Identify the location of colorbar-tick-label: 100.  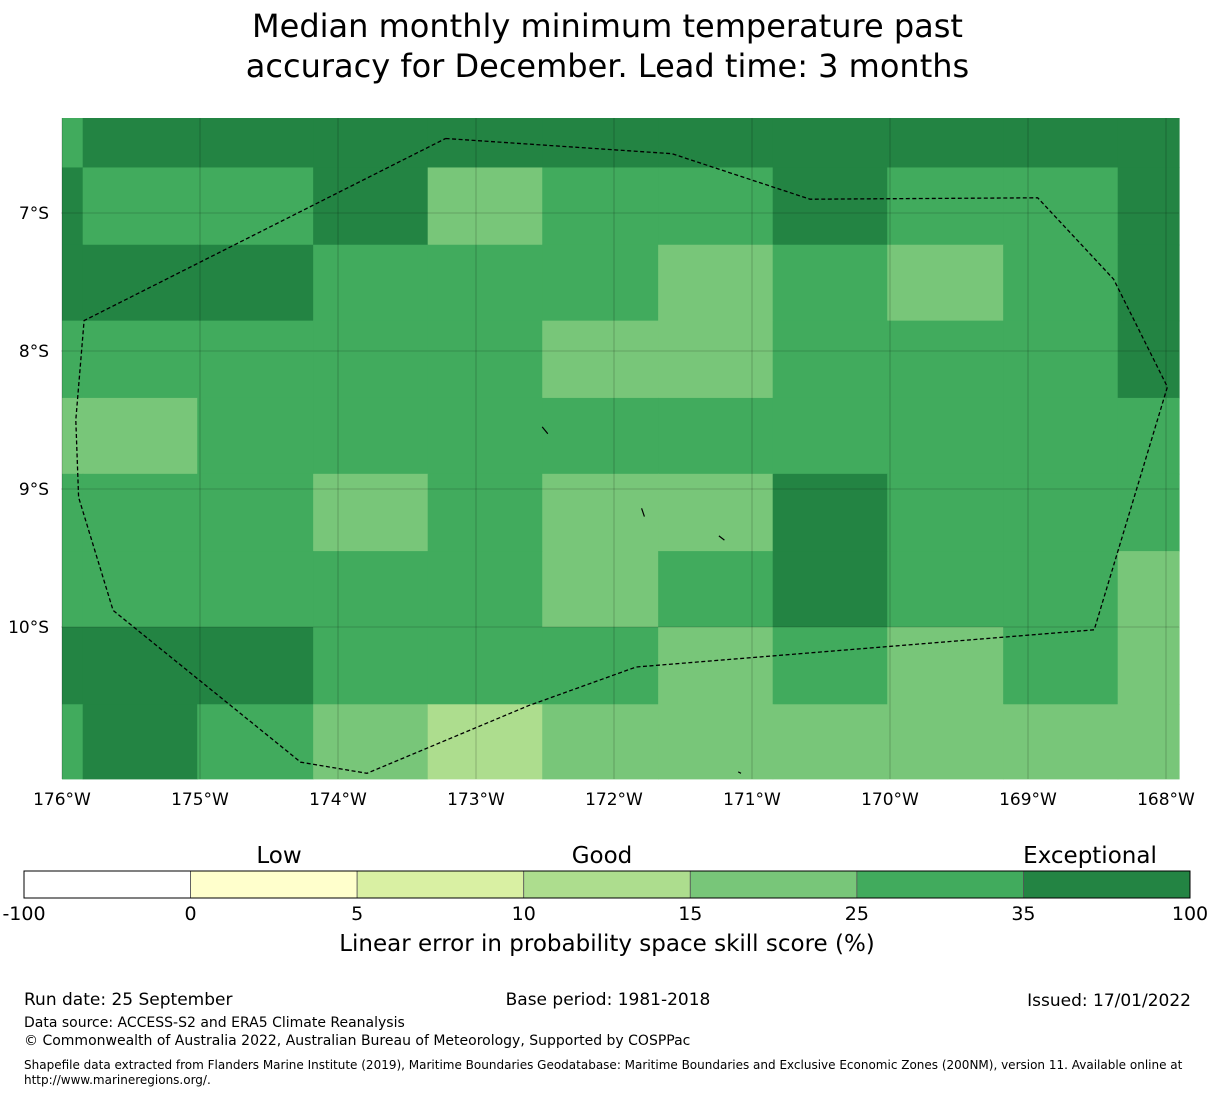
(1190, 914).